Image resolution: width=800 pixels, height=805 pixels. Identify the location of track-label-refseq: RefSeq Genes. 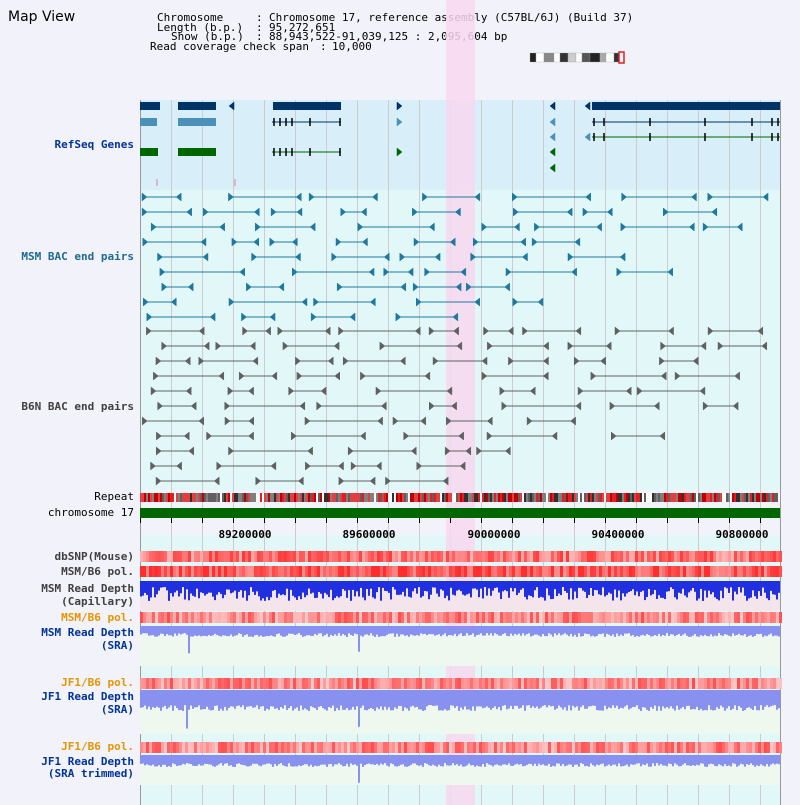
(94, 144).